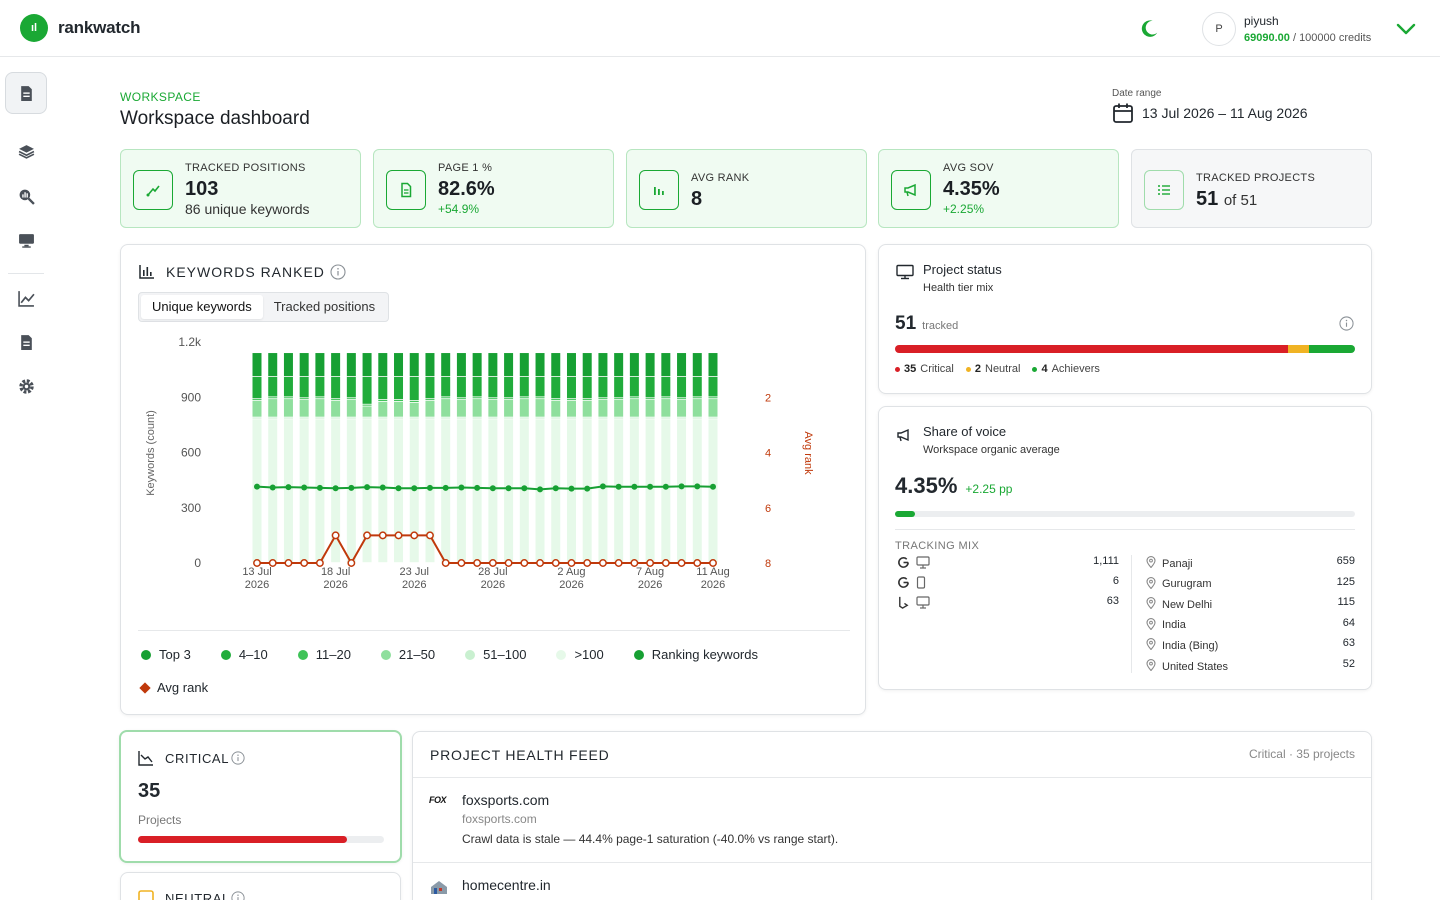 Image resolution: width=1440 pixels, height=900 pixels. What do you see at coordinates (26, 342) in the screenshot?
I see `sidebar-item-docs` at bounding box center [26, 342].